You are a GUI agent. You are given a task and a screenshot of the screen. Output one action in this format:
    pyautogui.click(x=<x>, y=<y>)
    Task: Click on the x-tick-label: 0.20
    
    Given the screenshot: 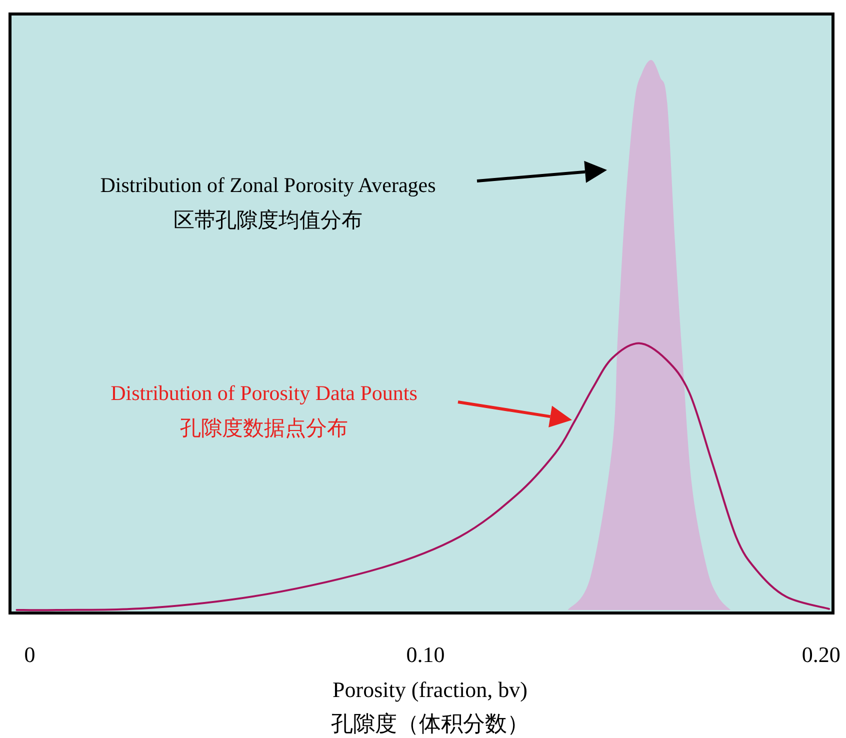 What is the action you would take?
    pyautogui.click(x=821, y=654)
    